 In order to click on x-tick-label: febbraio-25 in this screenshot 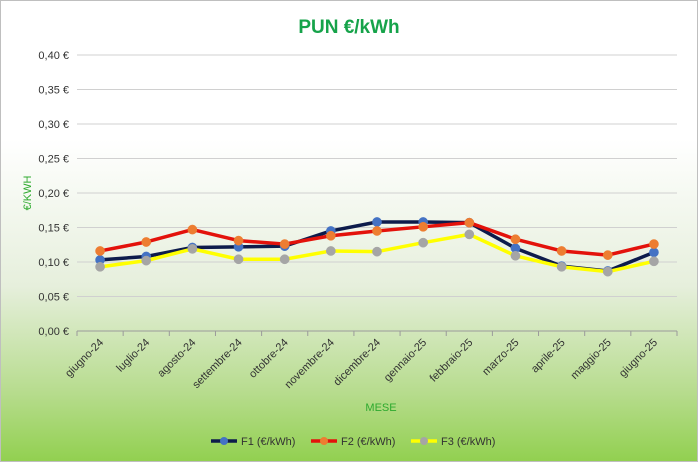, I will do `click(452, 361)`.